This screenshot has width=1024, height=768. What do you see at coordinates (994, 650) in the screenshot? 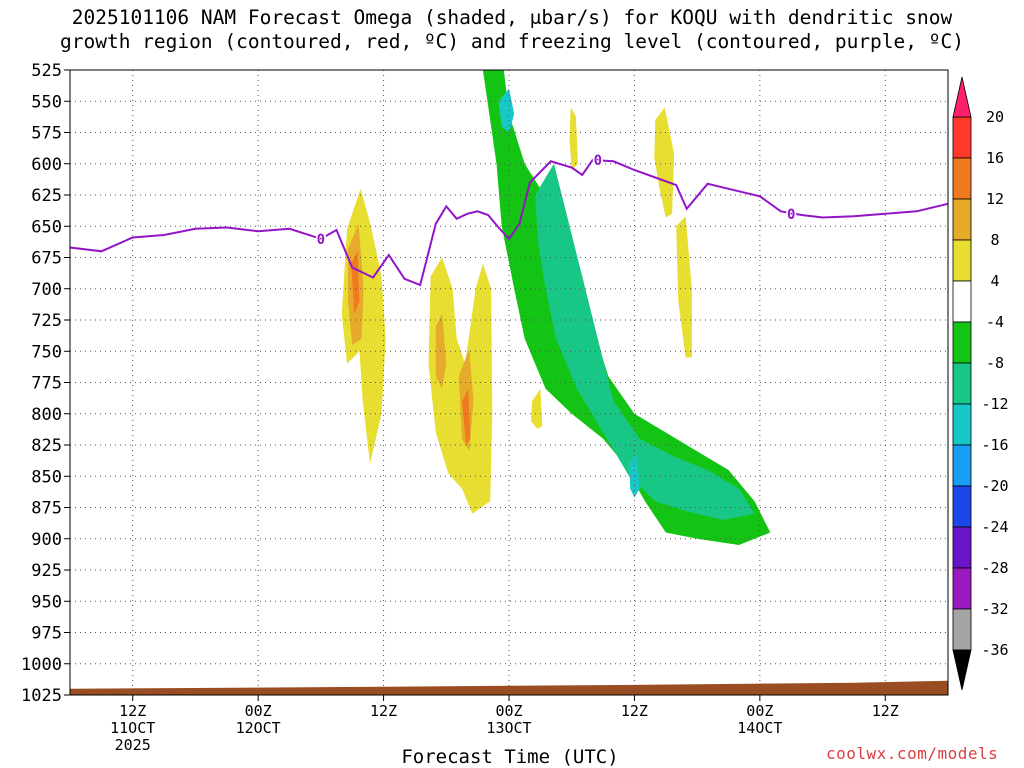
I see `colorbar-label-13: -36` at bounding box center [994, 650].